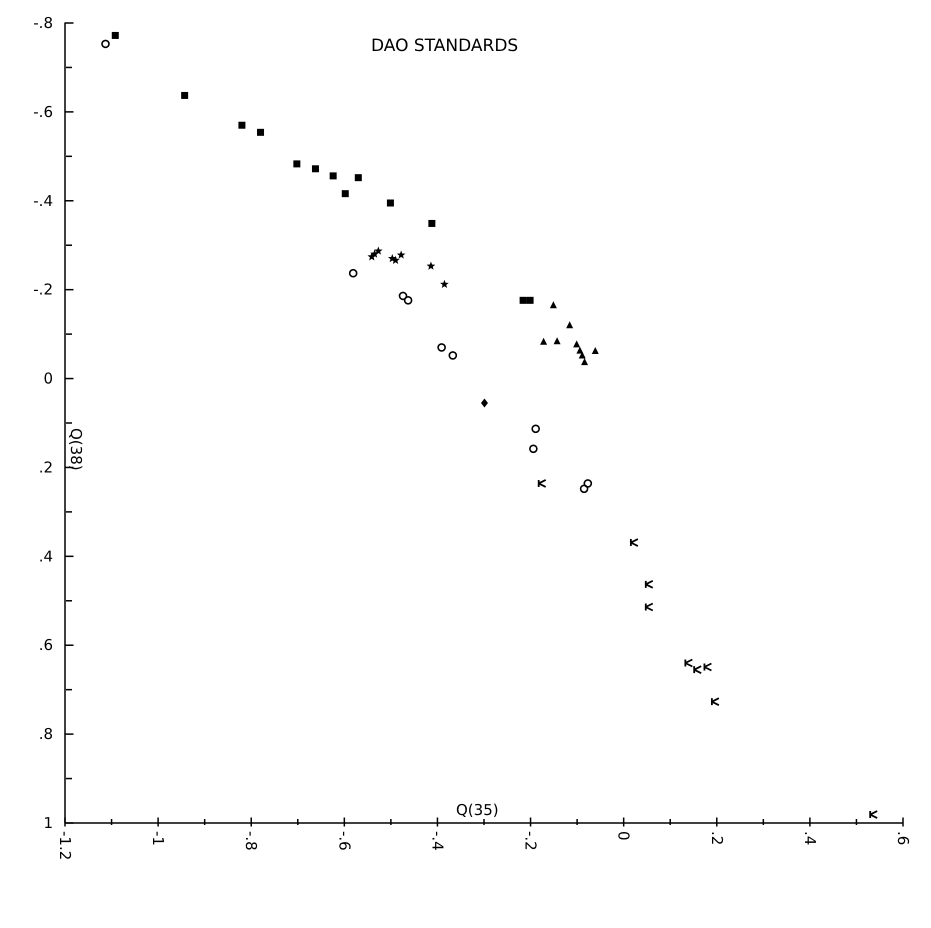 Image resolution: width=931 pixels, height=928 pixels. I want to click on x-tick-label: -.6, so click(344, 841).